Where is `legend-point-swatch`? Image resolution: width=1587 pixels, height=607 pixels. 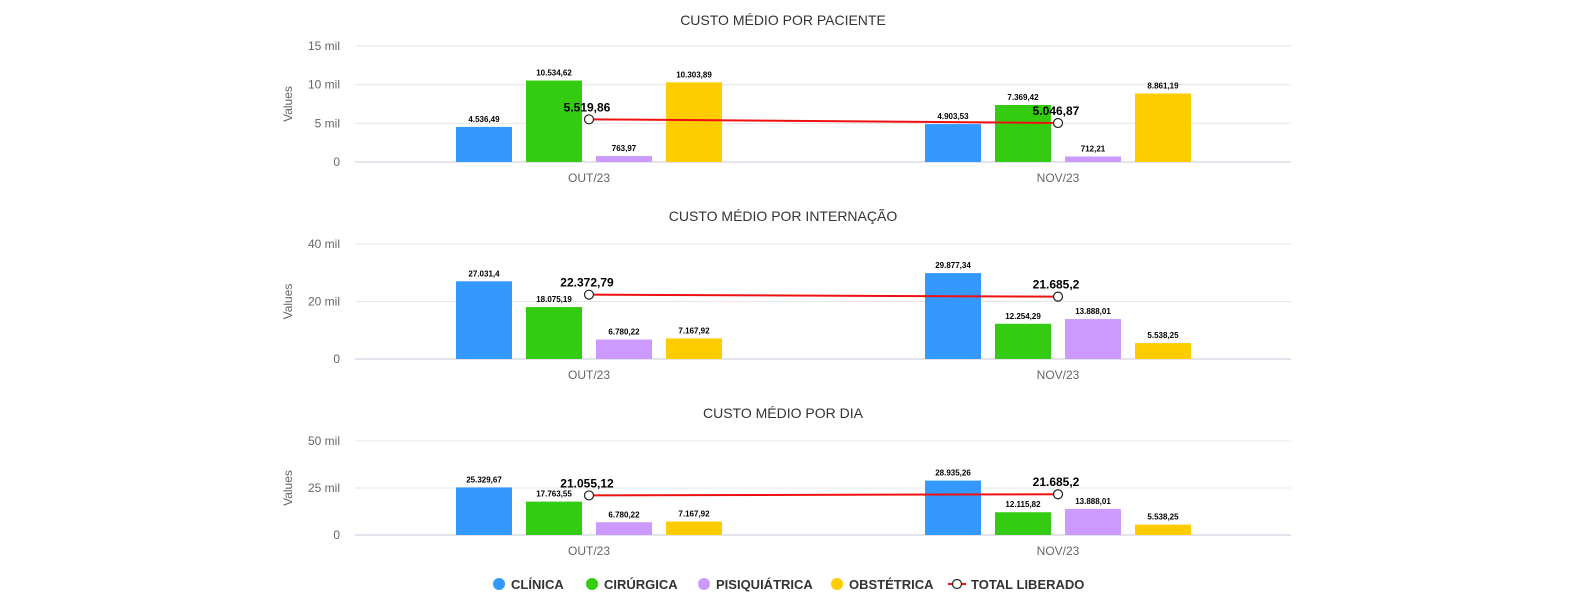 legend-point-swatch is located at coordinates (957, 584).